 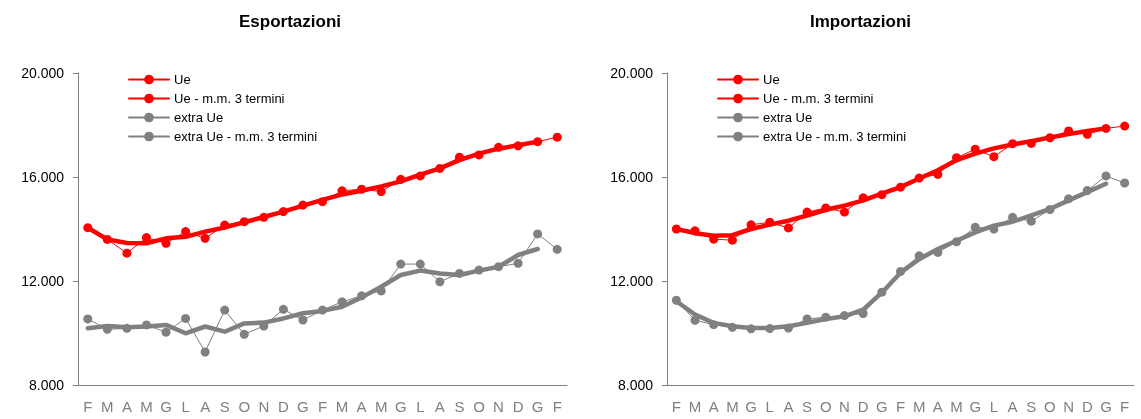 What do you see at coordinates (788, 117) in the screenshot?
I see `legend-label: extra Ue` at bounding box center [788, 117].